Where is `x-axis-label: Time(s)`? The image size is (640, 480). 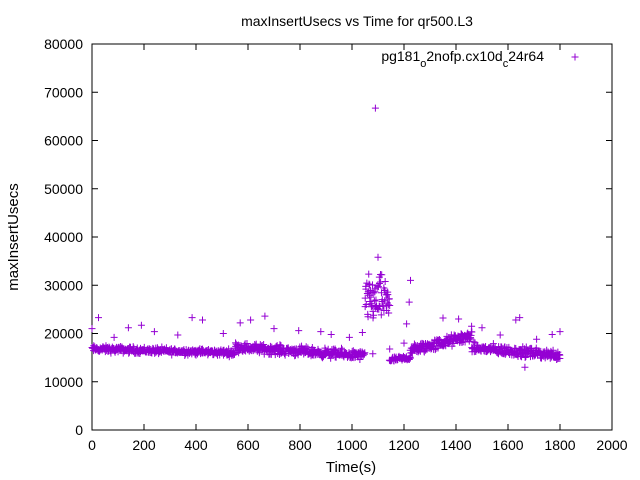
x-axis-label: Time(s) is located at coordinates (351, 467).